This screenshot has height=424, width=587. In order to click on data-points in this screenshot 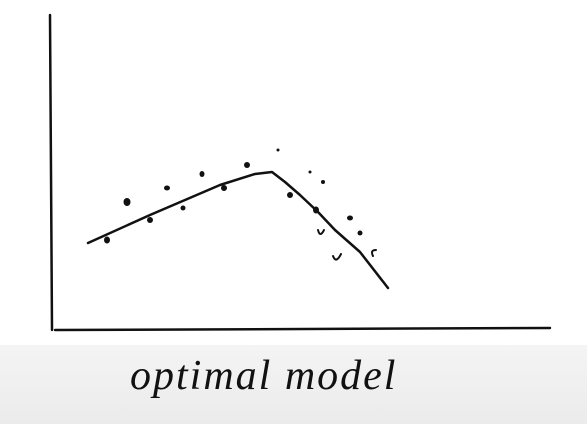, I will do `click(233, 196)`.